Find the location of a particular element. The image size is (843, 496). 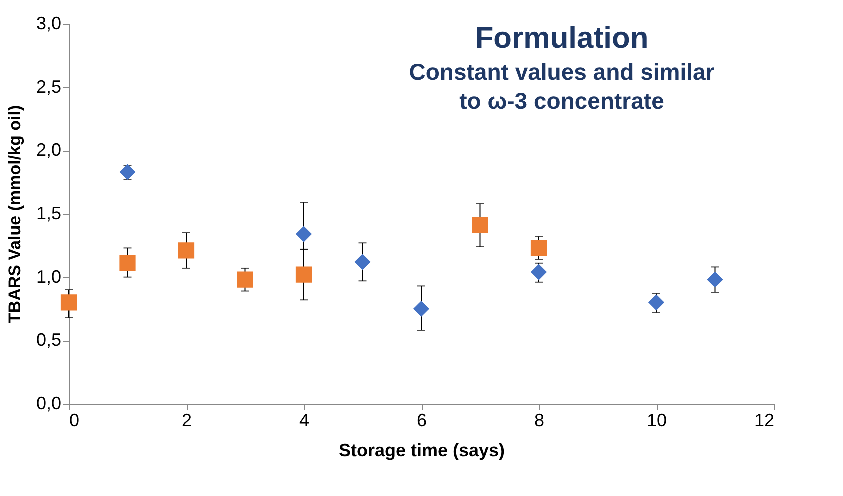

x-axis-title: Storage time (says) is located at coordinates (422, 450).